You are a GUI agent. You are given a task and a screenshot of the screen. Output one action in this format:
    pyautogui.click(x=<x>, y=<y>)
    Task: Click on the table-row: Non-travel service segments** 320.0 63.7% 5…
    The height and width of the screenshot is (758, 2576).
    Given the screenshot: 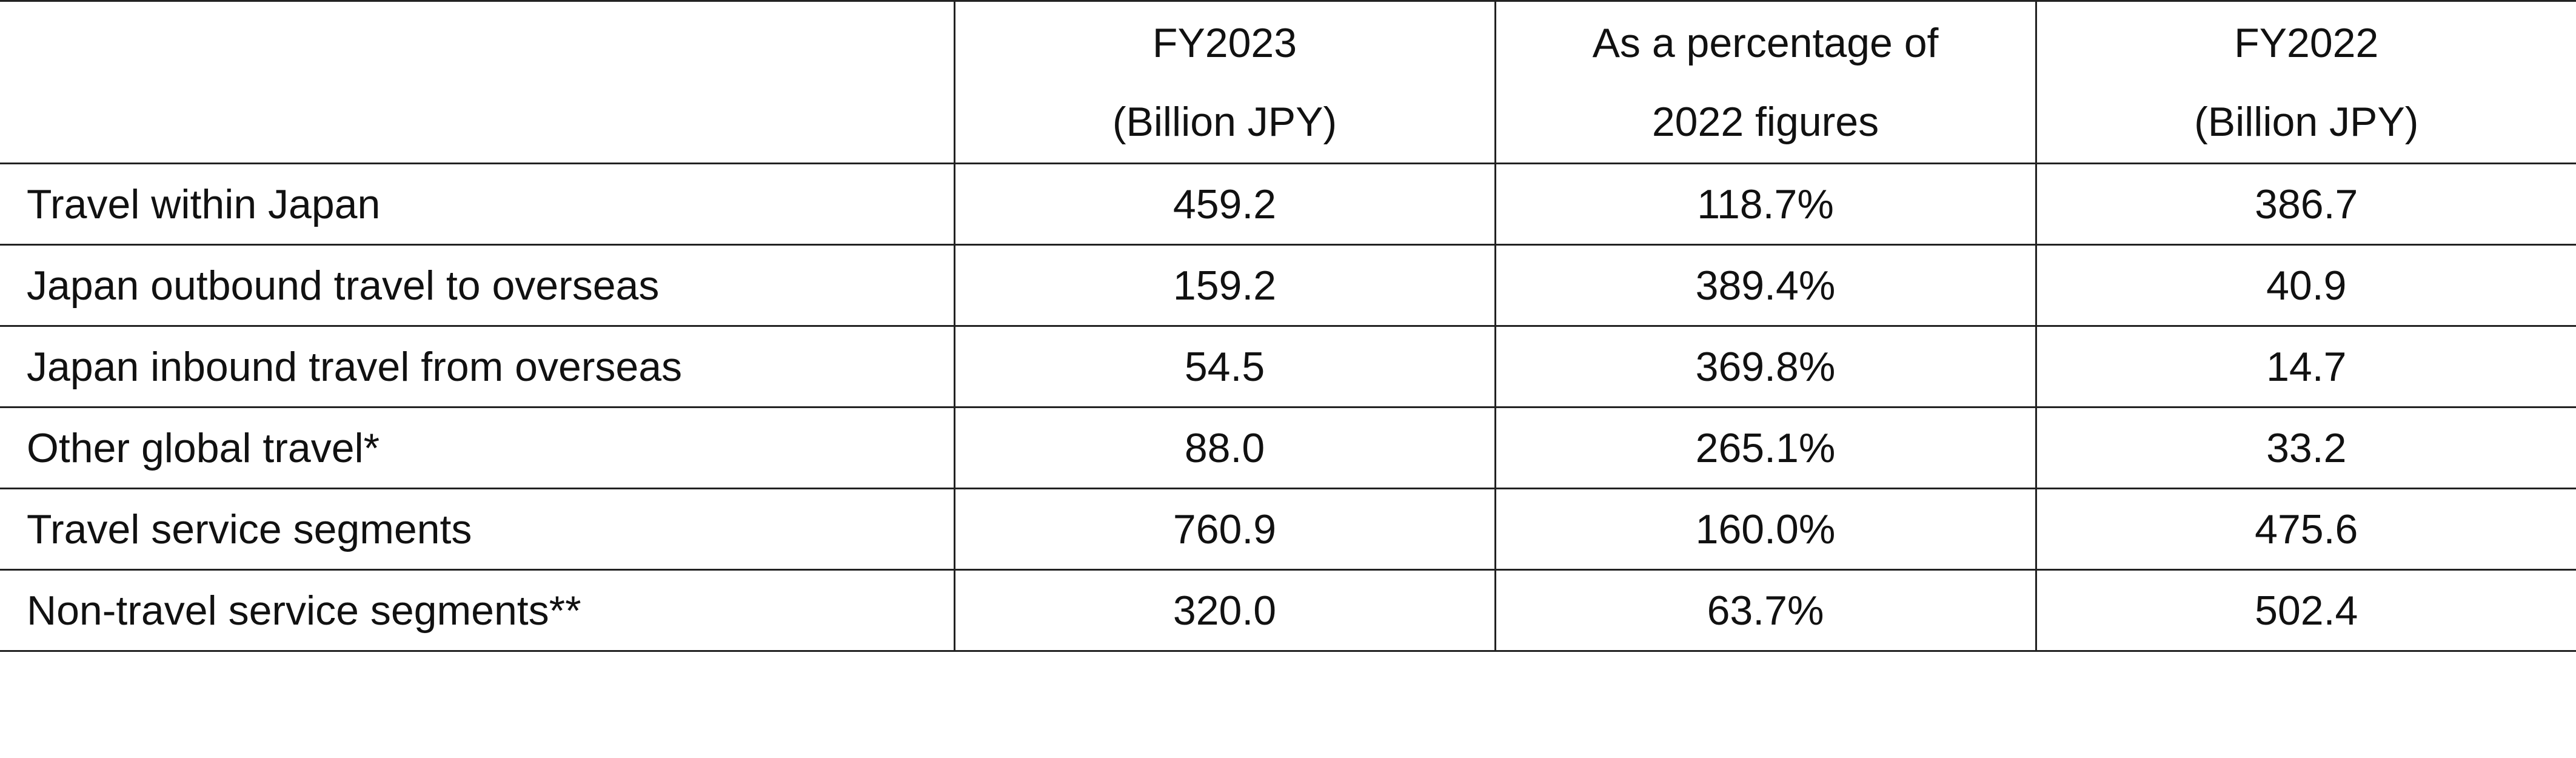 What is the action you would take?
    pyautogui.click(x=1288, y=610)
    